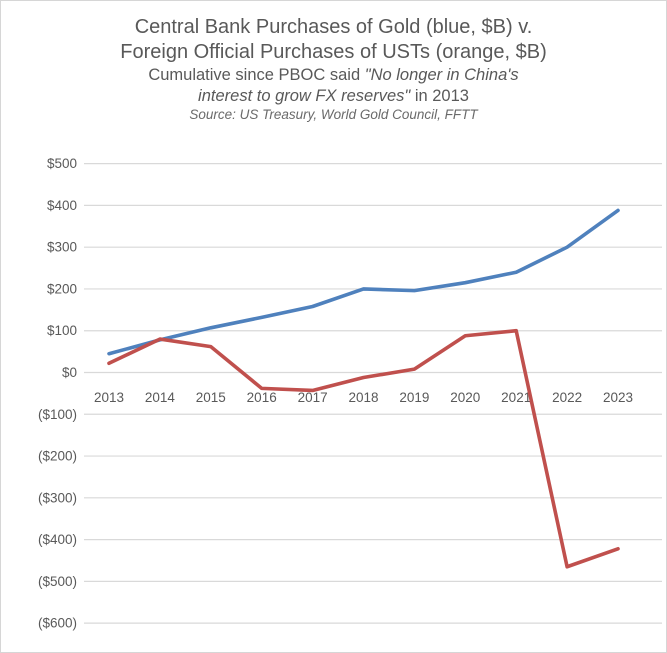  I want to click on x-tick-label: 2023, so click(618, 397).